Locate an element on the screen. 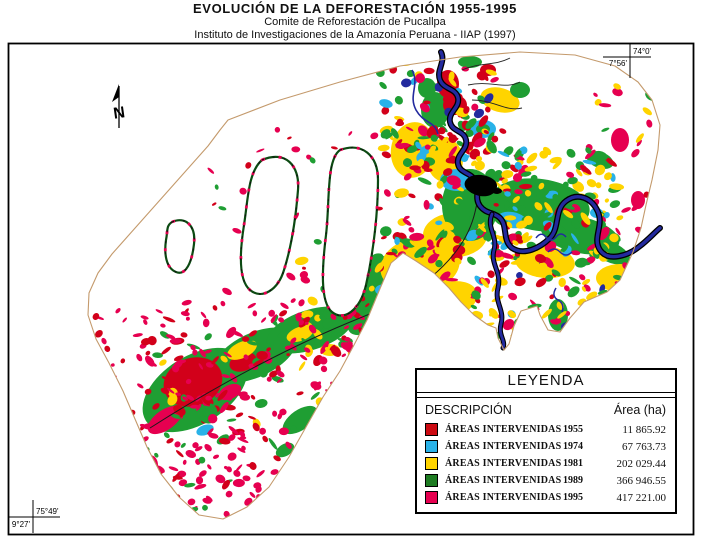 The image size is (710, 543). svg-text: N is located at coordinates (119, 113).